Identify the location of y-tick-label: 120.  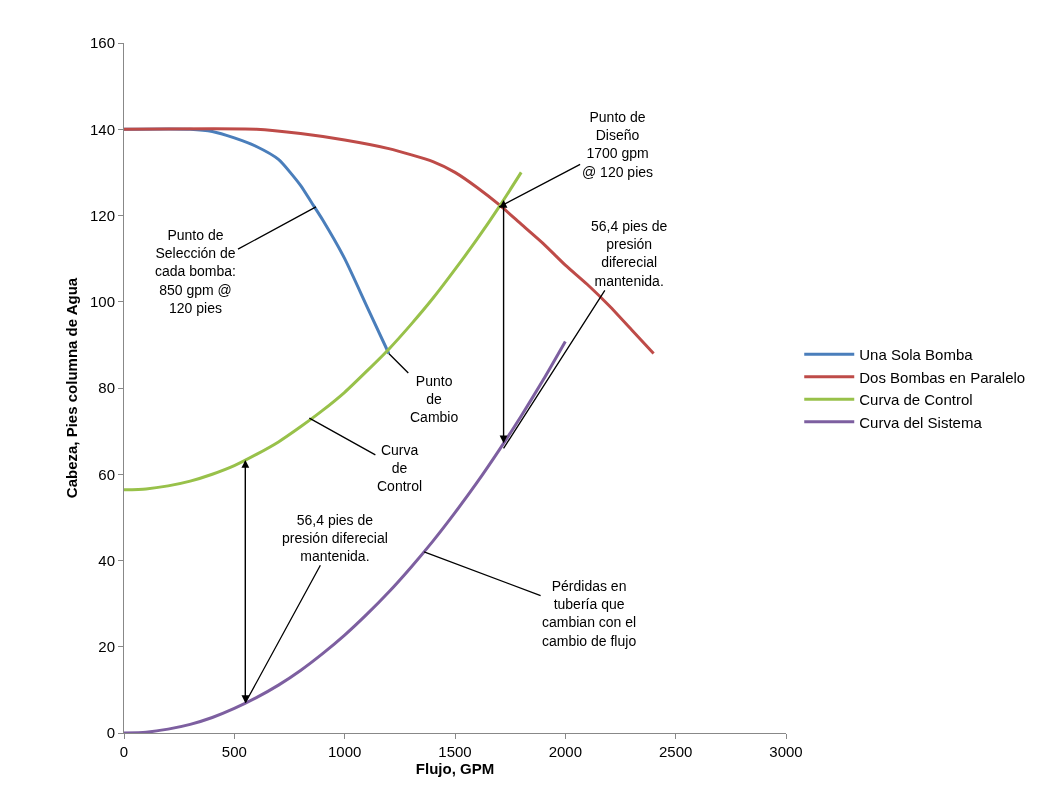
(102, 215).